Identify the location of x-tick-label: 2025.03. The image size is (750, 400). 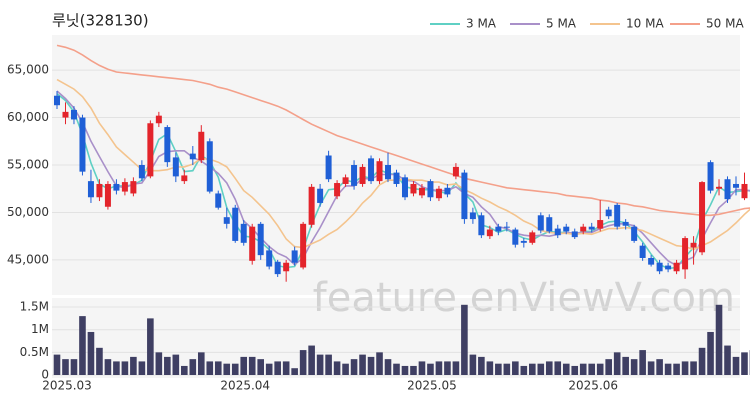
(67, 386).